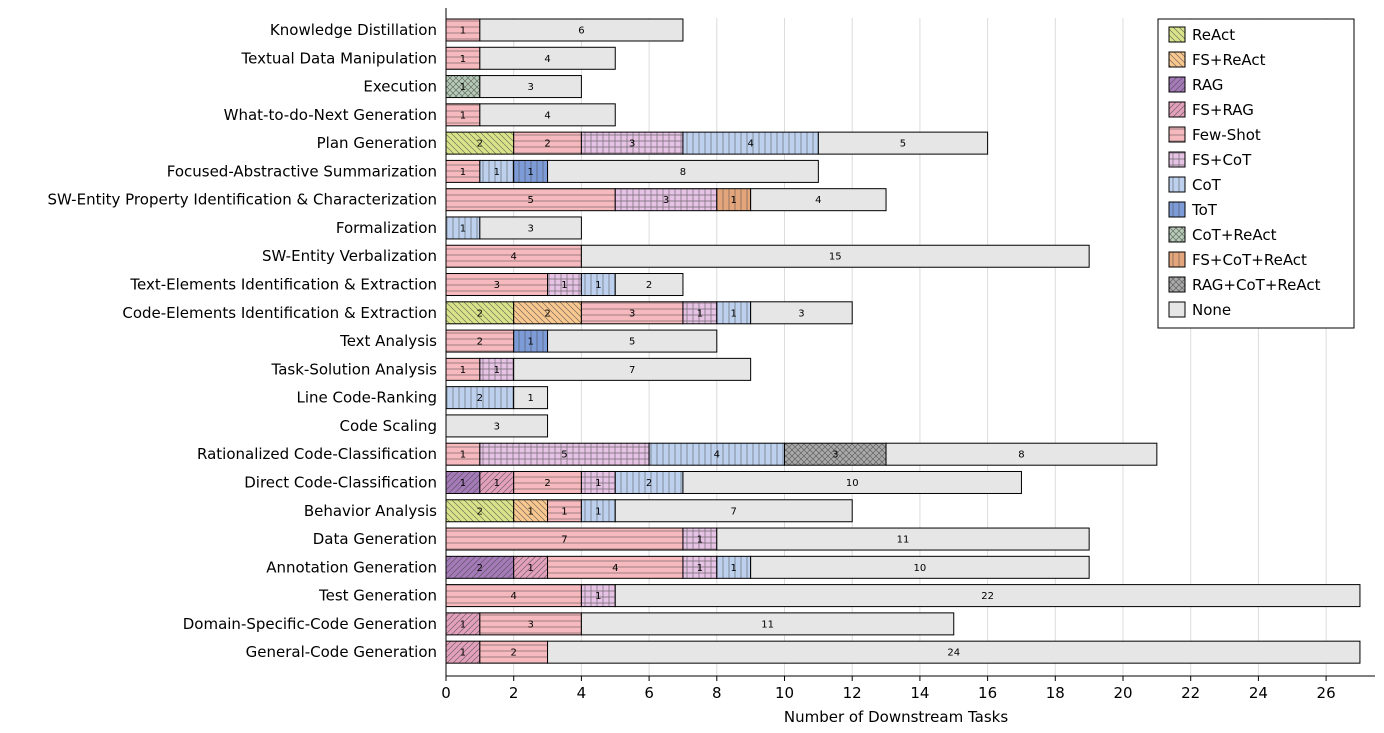  I want to click on data-label: 7, so click(632, 370).